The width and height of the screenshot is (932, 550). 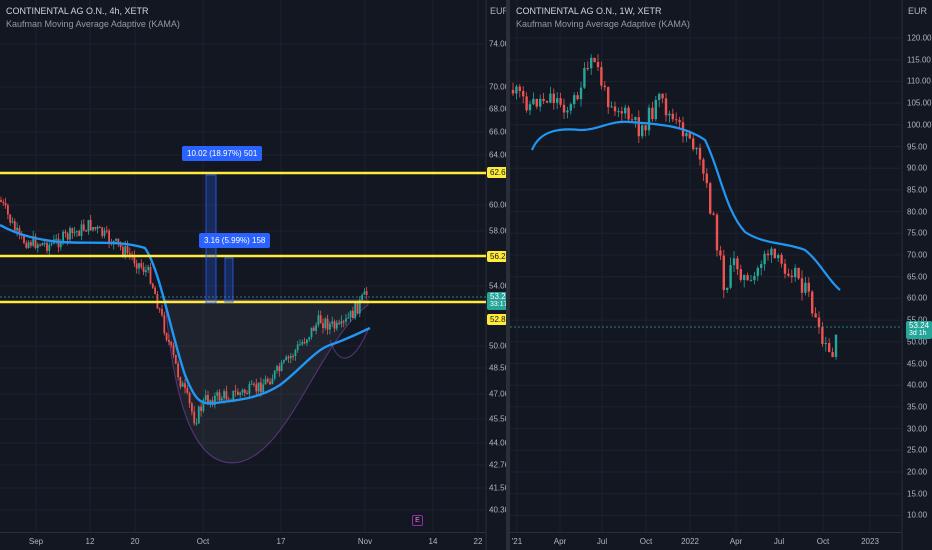 I want to click on x-tick: Jul, so click(x=602, y=541).